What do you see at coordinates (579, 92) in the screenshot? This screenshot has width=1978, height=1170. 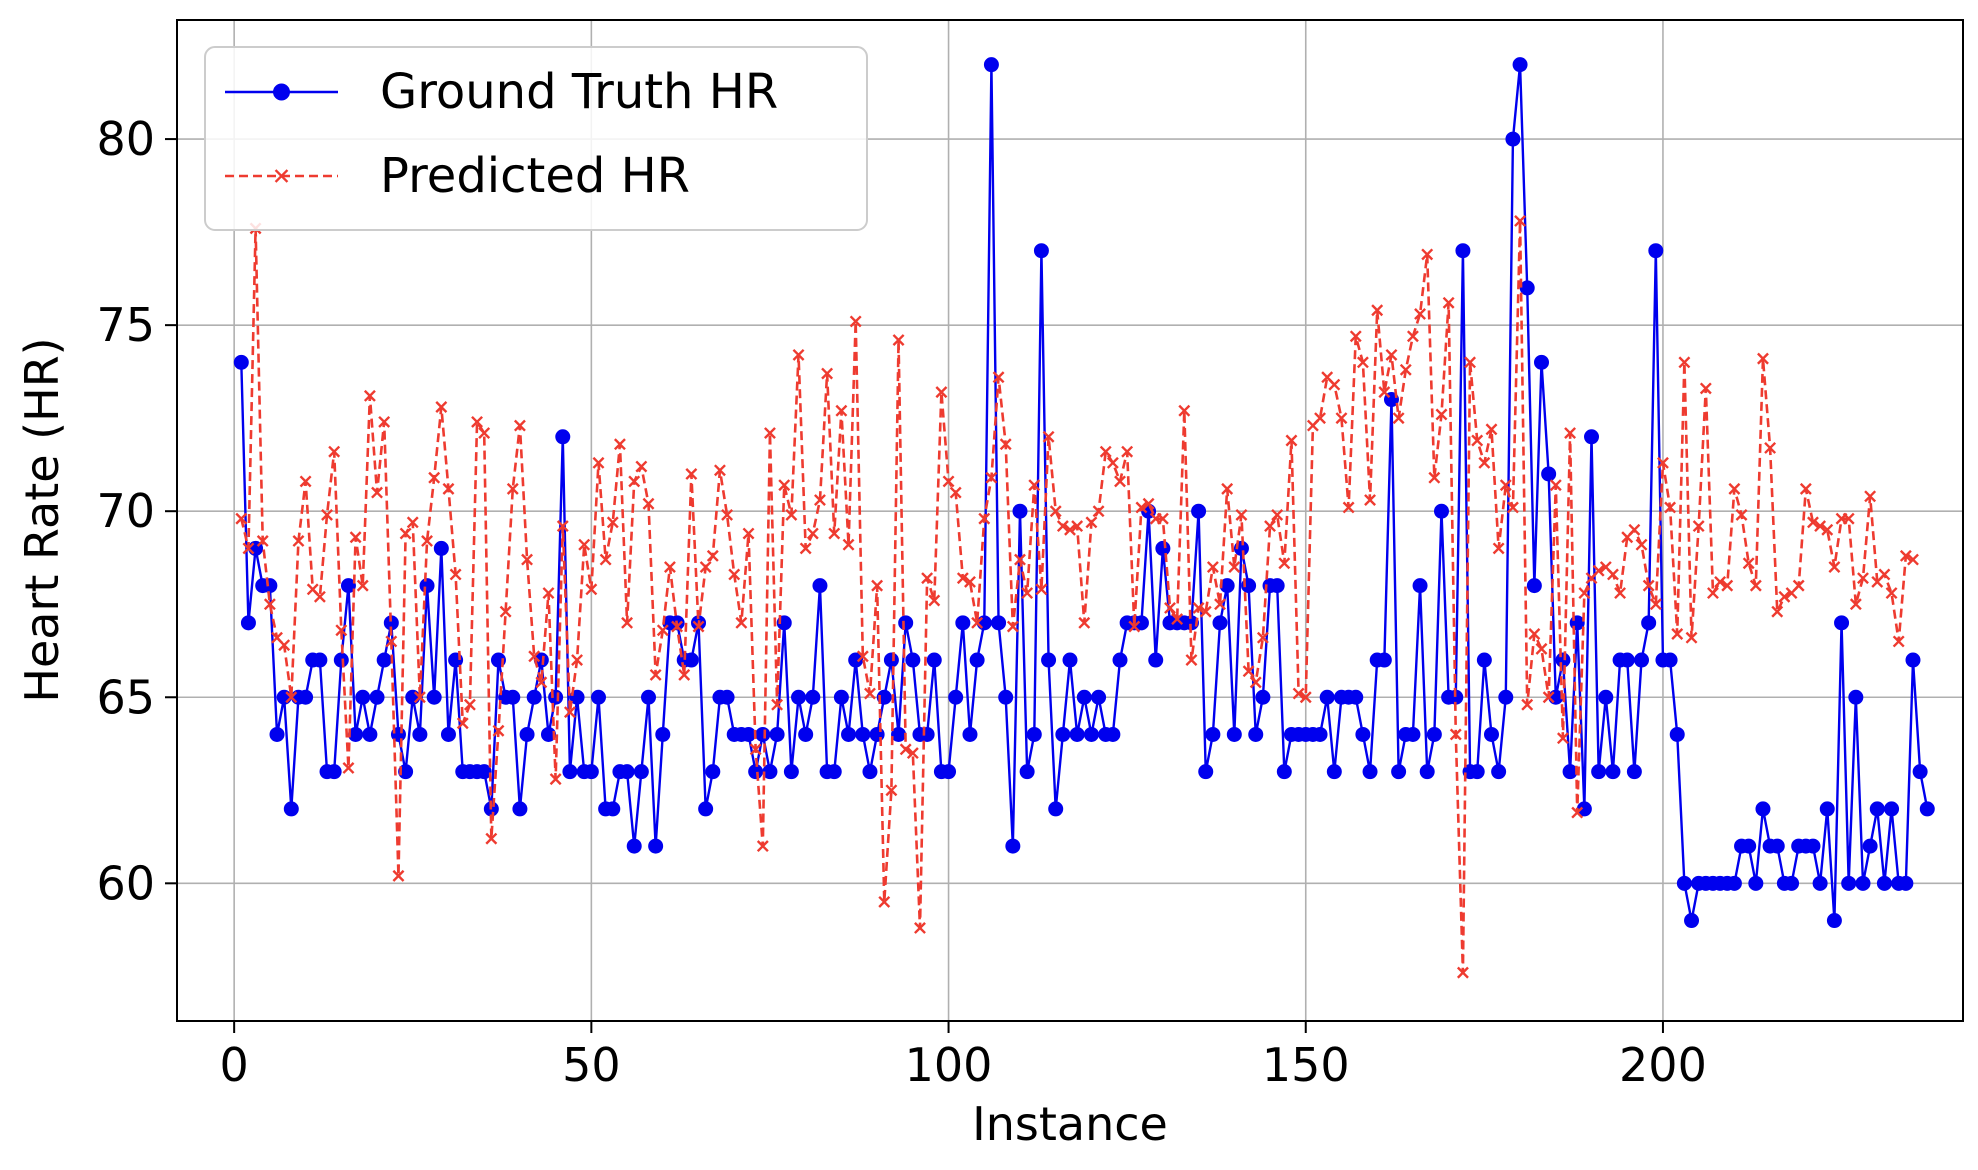 I see `legend-label-ground-truth-hr: Ground Truth HR` at bounding box center [579, 92].